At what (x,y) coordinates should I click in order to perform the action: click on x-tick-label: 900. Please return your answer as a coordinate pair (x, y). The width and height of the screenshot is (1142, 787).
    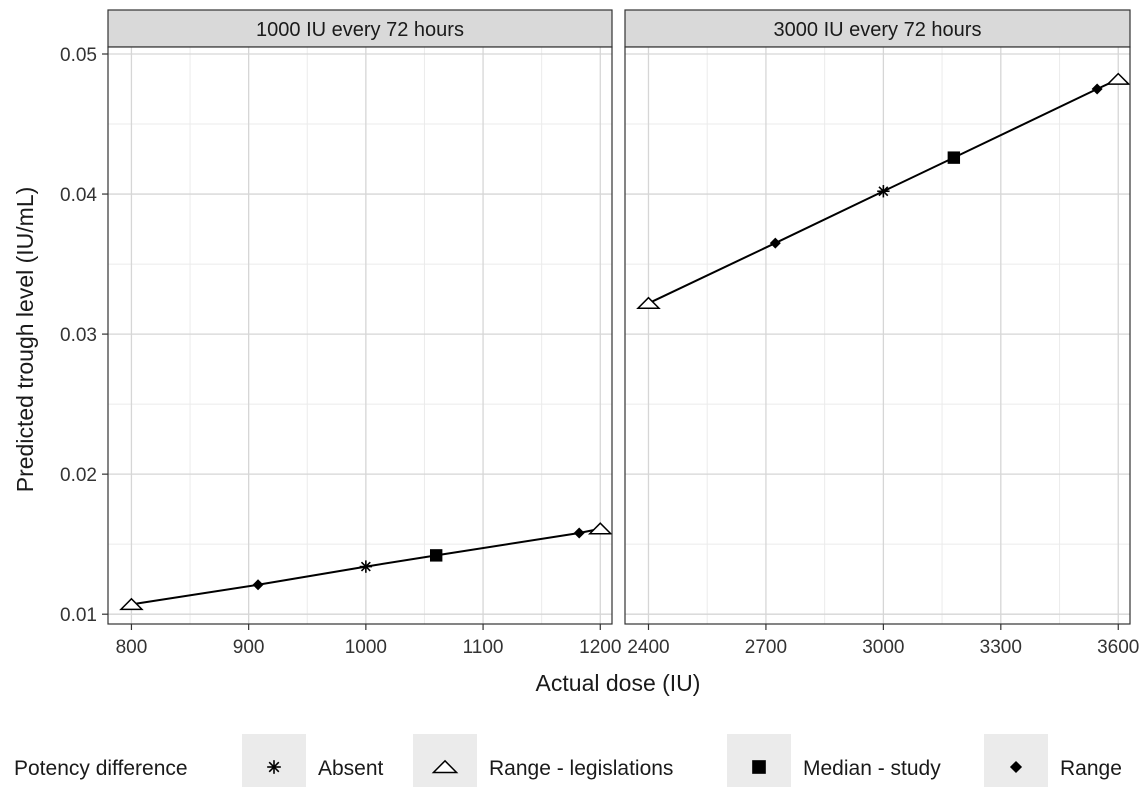
    Looking at the image, I should click on (249, 647).